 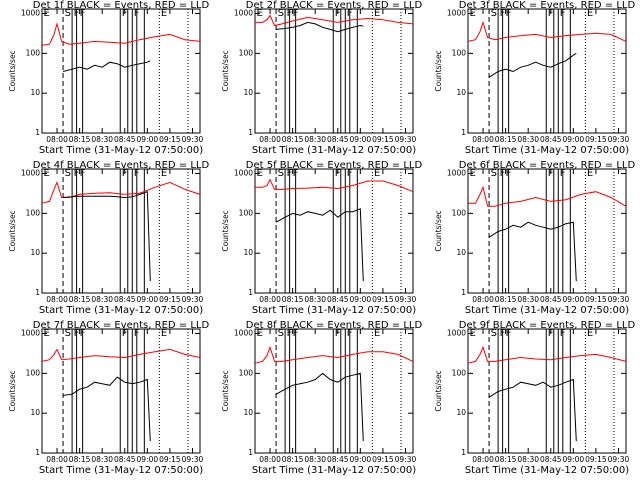 I want to click on panel-title: Det 7f BLACK = Events, RED = LLD, so click(x=121, y=325).